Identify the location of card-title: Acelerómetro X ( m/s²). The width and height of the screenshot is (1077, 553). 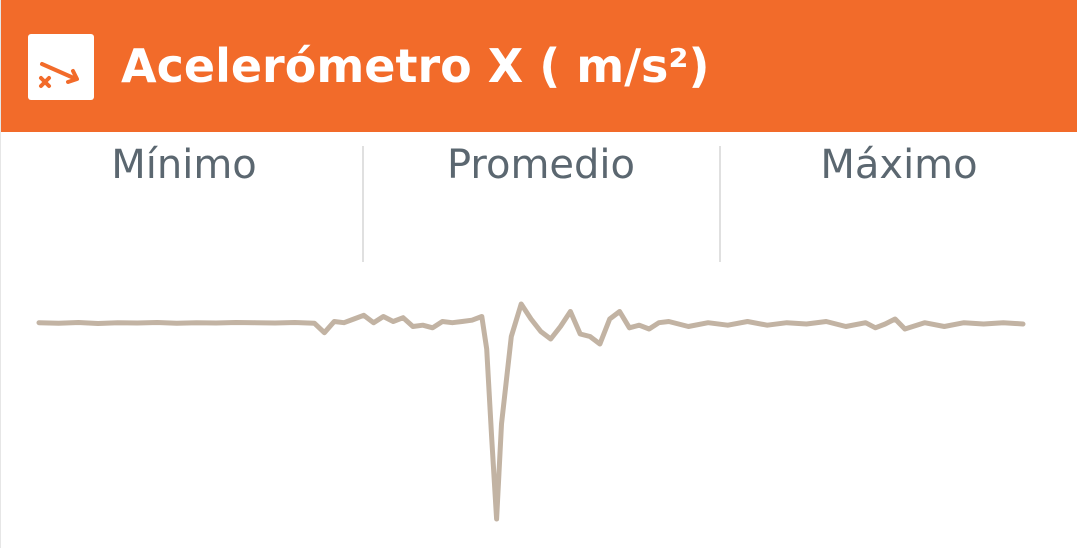
(415, 66).